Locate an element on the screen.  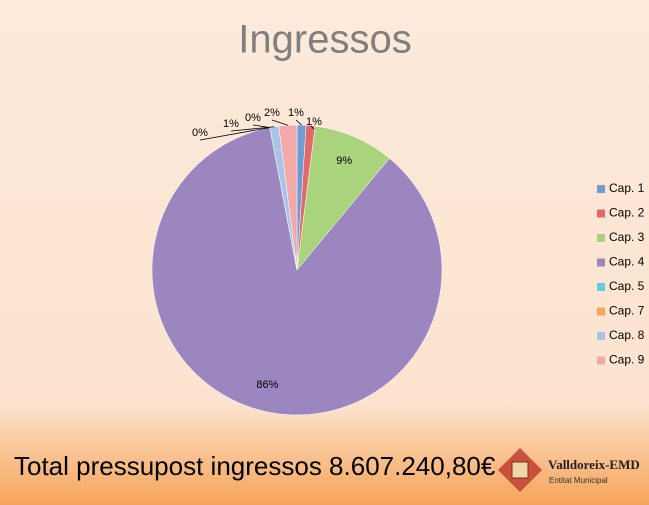
legend-label: Cap. 2 is located at coordinates (627, 213).